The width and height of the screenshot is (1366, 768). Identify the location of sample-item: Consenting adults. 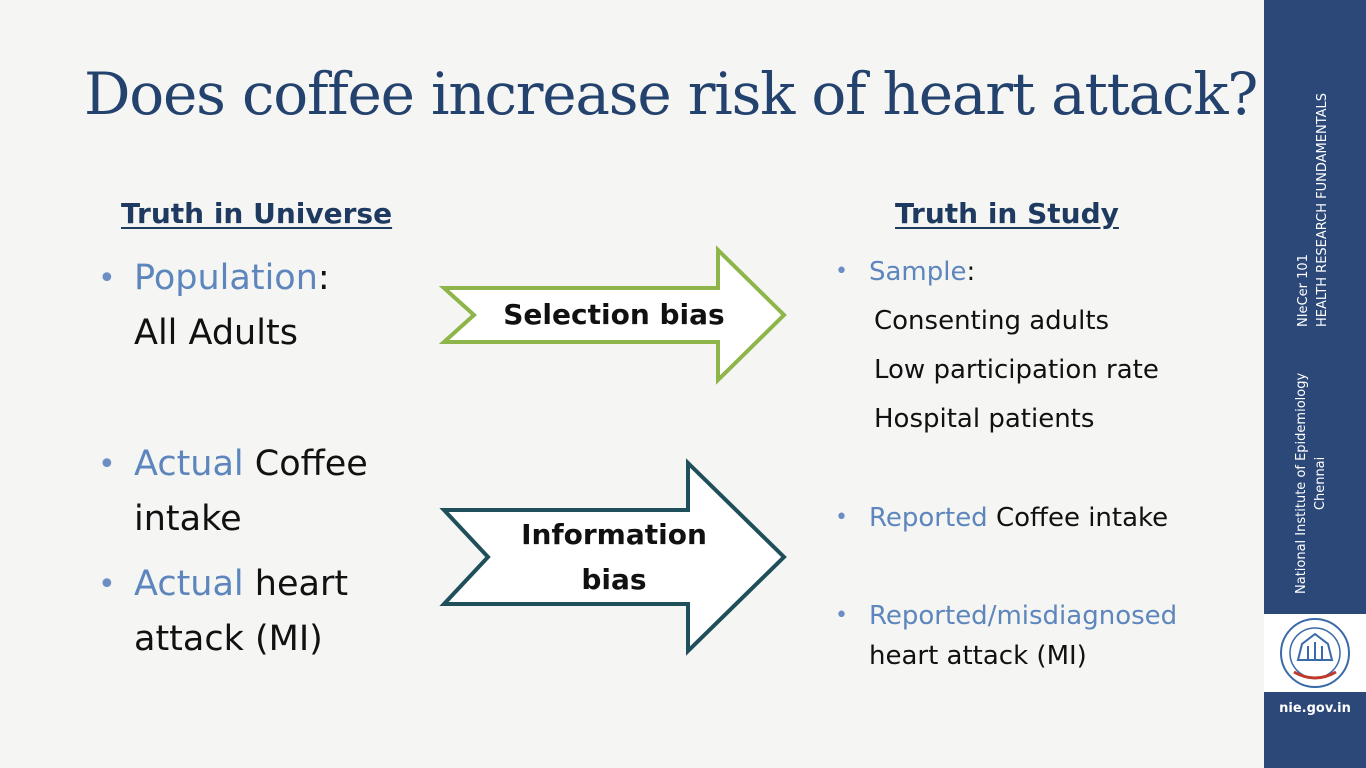
(992, 321).